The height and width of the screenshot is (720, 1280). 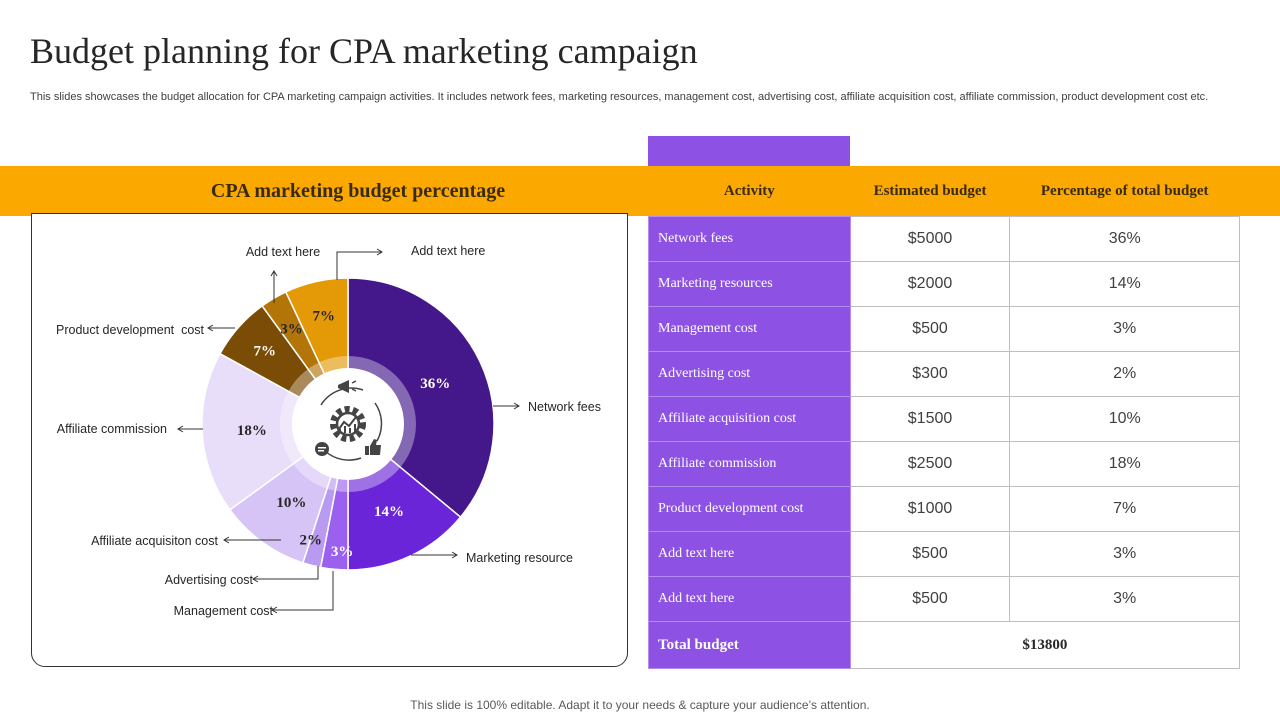 I want to click on table-header-tab, so click(x=749, y=151).